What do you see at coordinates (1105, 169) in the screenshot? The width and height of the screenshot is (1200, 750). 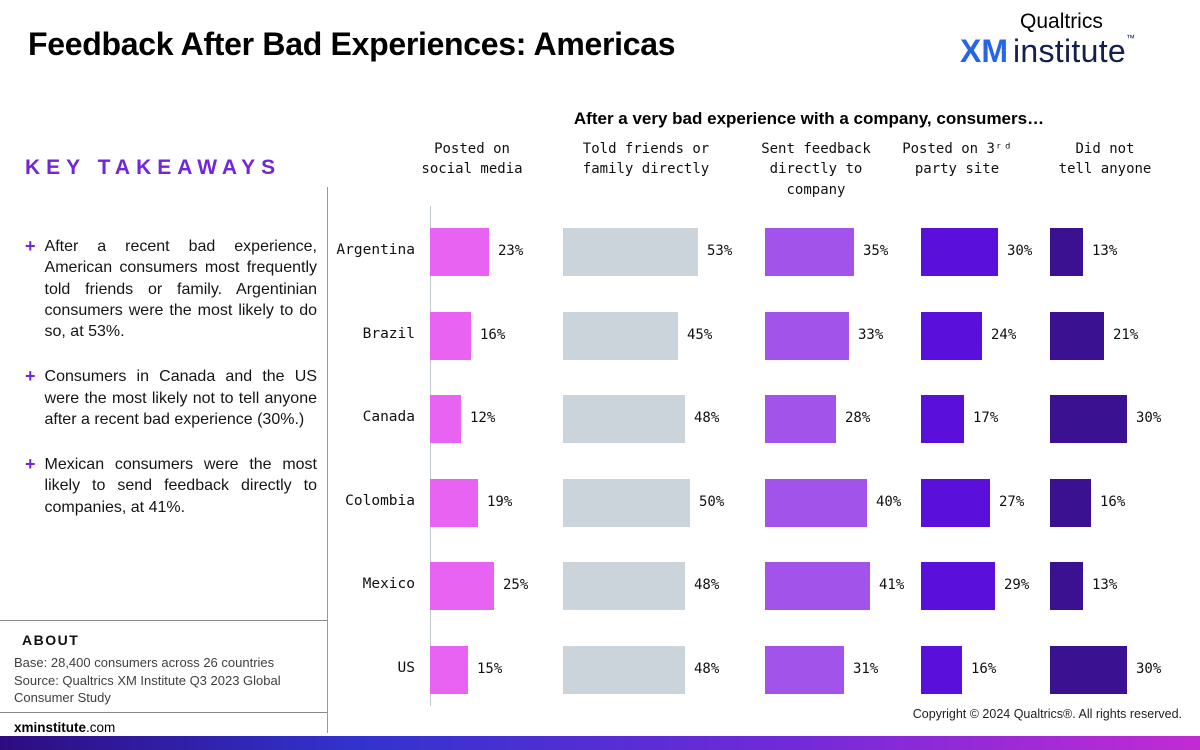 I see `column-header-line: tell anyone` at bounding box center [1105, 169].